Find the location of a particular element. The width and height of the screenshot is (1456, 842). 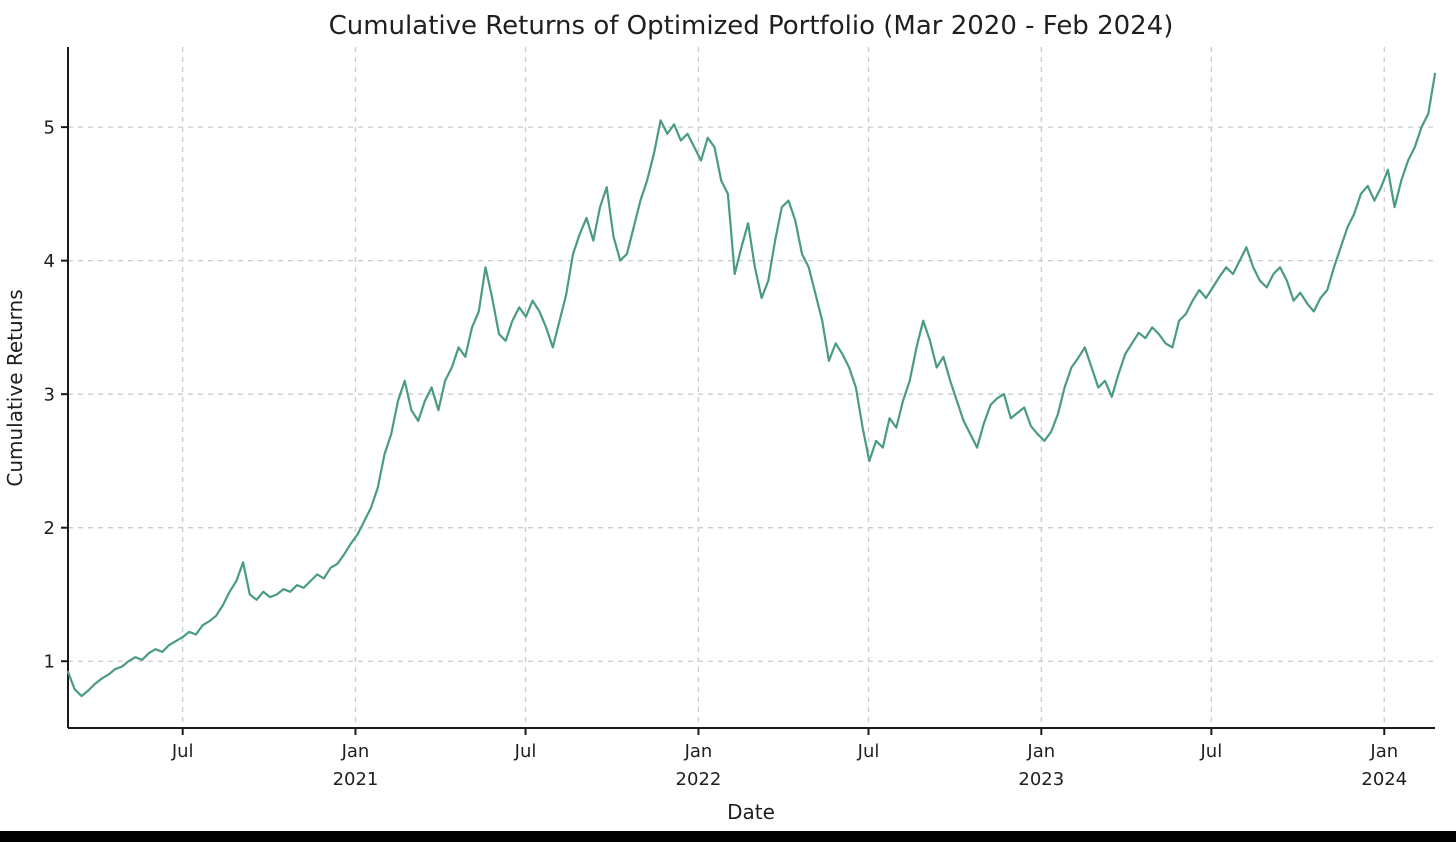

y-tick-label: 3 is located at coordinates (49, 395).